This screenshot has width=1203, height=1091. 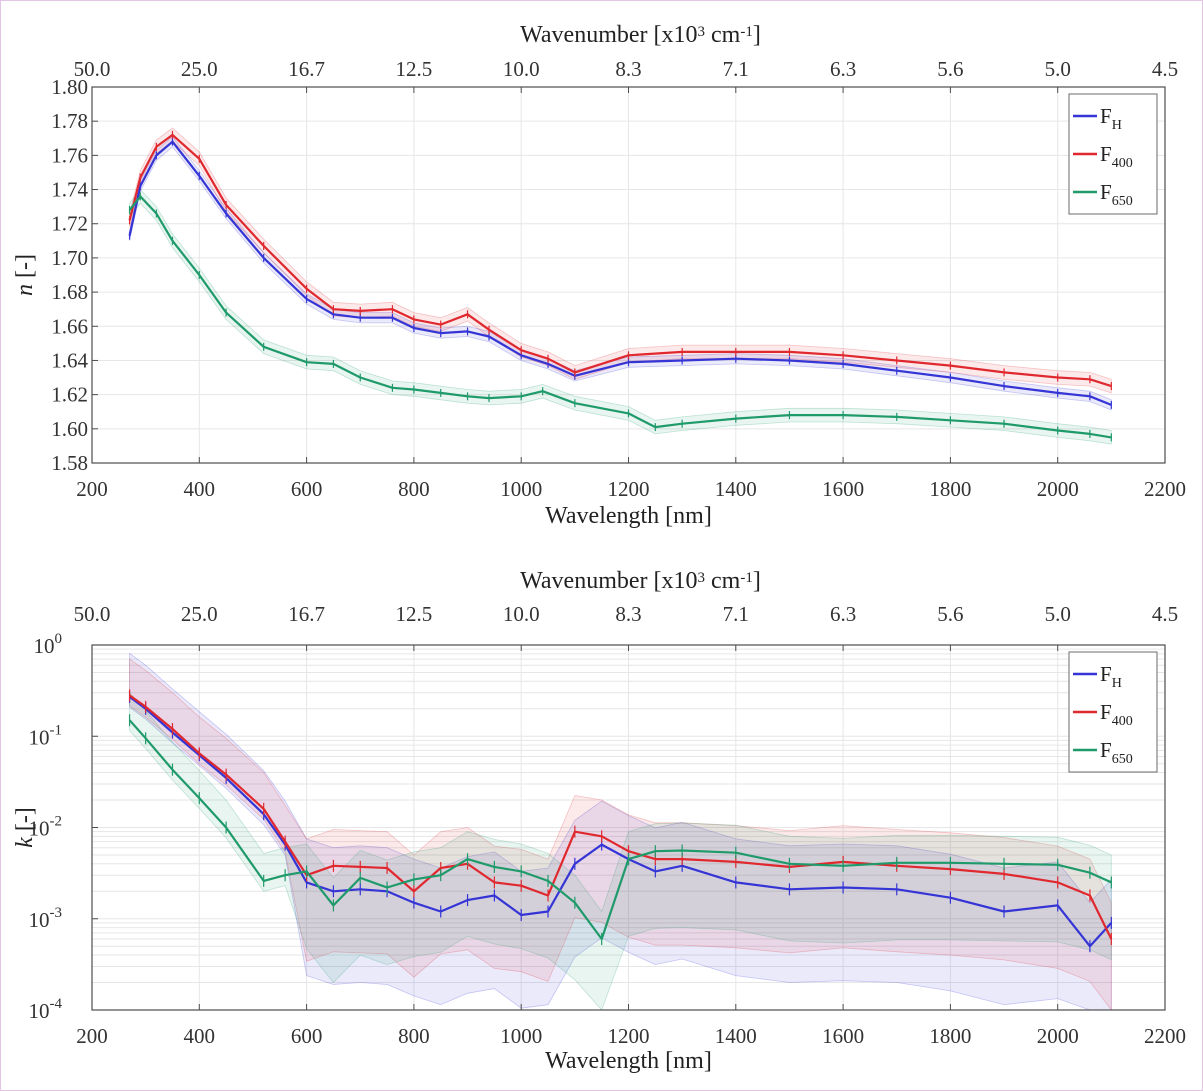 I want to click on y-tick-label: 10⁻³, so click(x=46, y=918).